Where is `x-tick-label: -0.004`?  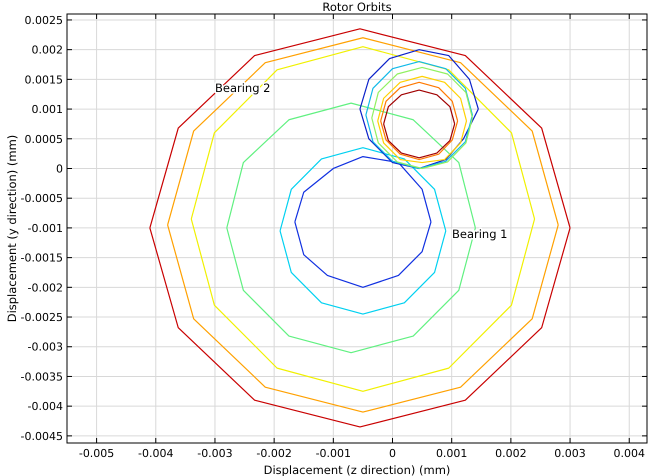 x-tick-label: -0.004 is located at coordinates (156, 453).